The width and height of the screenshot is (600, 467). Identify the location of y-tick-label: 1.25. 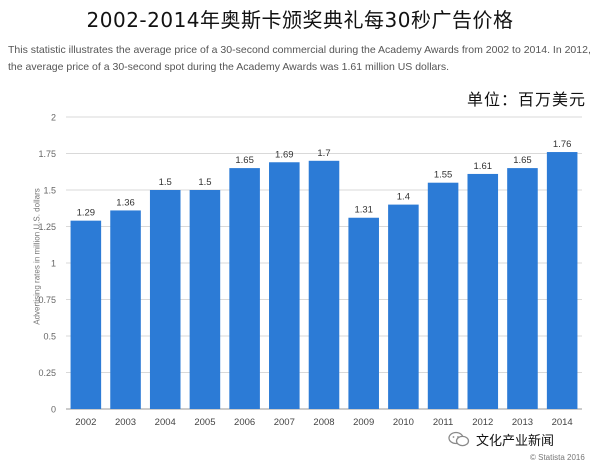
(47, 227).